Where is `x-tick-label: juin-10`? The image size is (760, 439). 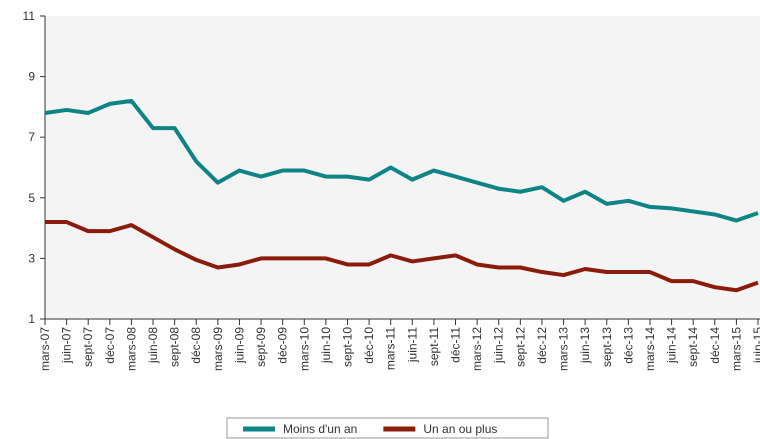 x-tick-label: juin-10 is located at coordinates (326, 345).